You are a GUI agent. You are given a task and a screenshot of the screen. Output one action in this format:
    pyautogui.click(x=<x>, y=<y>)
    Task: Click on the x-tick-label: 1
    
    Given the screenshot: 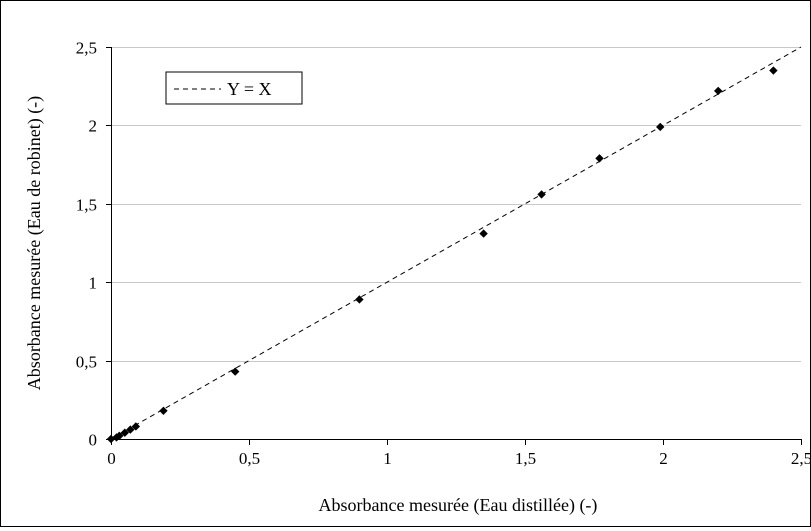 What is the action you would take?
    pyautogui.click(x=387, y=458)
    